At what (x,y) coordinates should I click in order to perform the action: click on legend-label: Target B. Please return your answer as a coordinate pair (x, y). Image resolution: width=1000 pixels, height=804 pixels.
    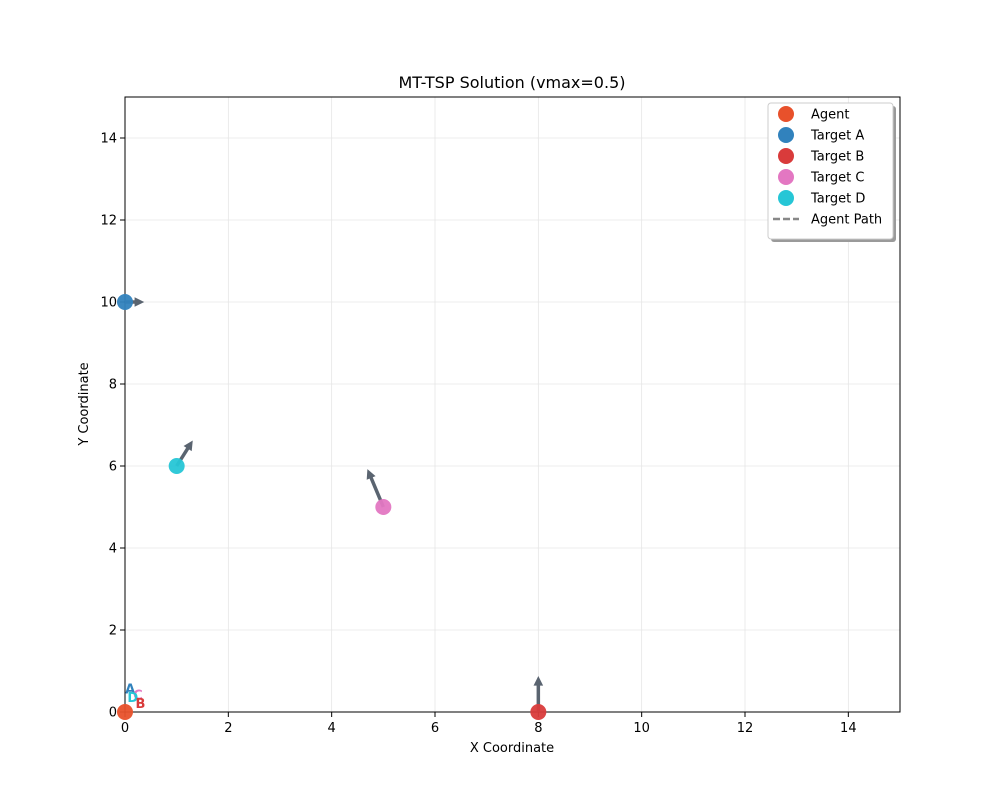
    Looking at the image, I should click on (837, 157).